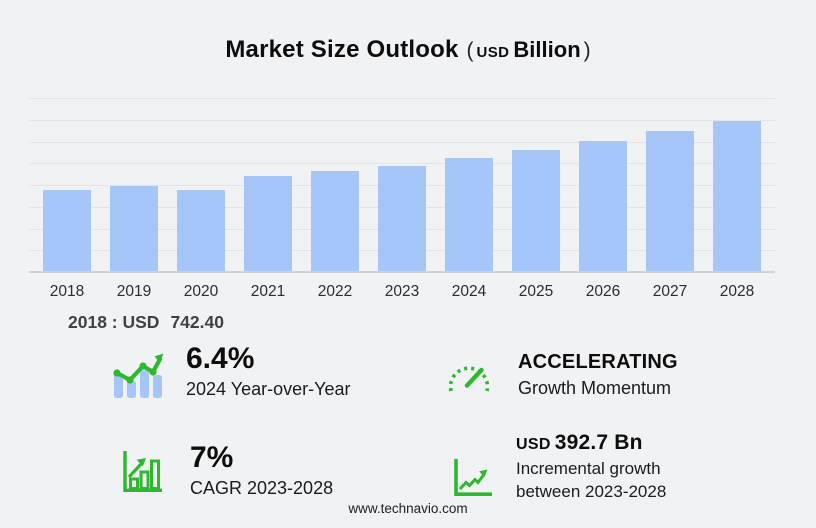  I want to click on data-callout-2018: 2018 : USD 742.40, so click(146, 322).